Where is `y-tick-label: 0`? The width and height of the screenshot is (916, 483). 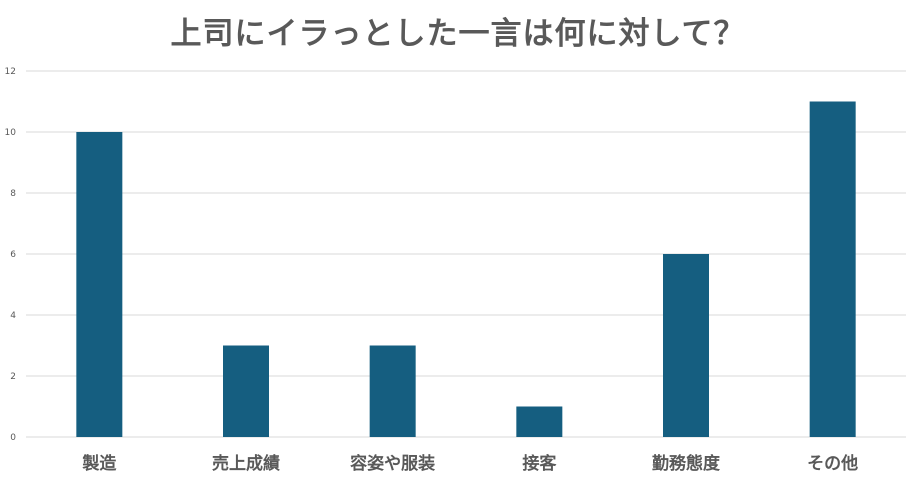
y-tick-label: 0 is located at coordinates (13, 438).